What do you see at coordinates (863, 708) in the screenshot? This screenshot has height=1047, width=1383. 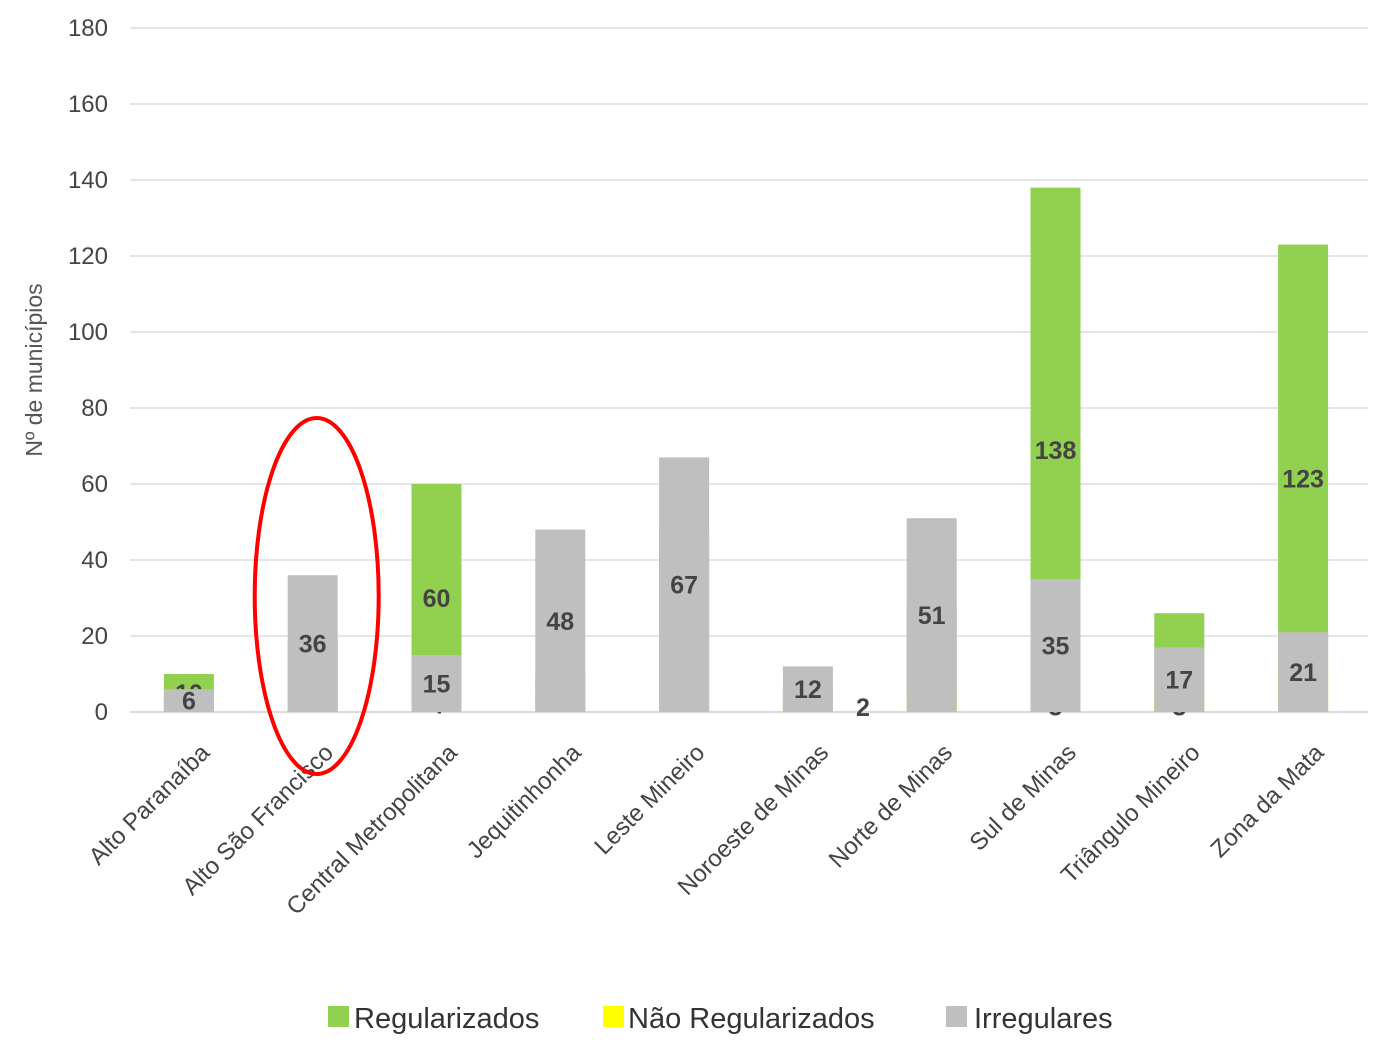 I see `data-label: 2` at bounding box center [863, 708].